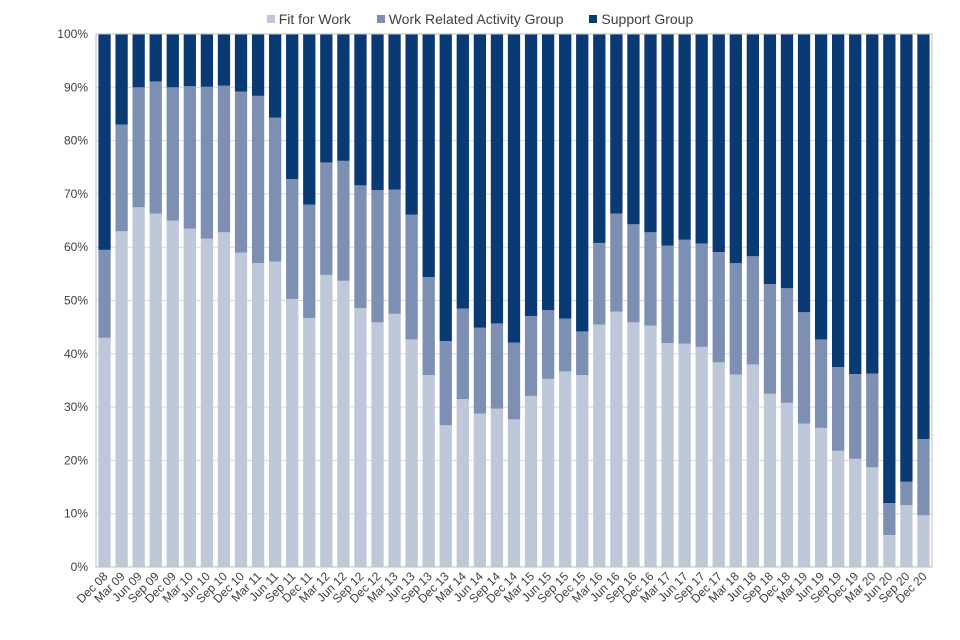  I want to click on y-axis-ticks: 0% 10% 20% 30% 40% 50% 60% 70% 80% 90% 100%, so click(72, 300).